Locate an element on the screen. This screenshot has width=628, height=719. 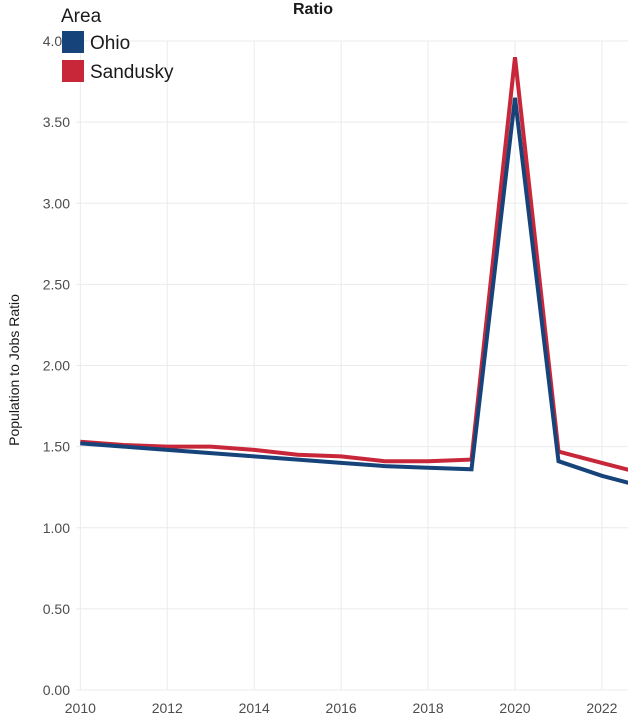
x-tick-label: 2020 is located at coordinates (514, 708).